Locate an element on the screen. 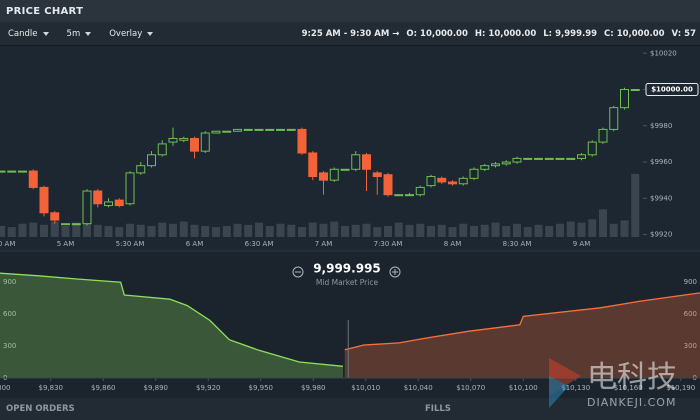 The height and width of the screenshot is (420, 700). chart-type-dropdown: Candle is located at coordinates (28, 34).